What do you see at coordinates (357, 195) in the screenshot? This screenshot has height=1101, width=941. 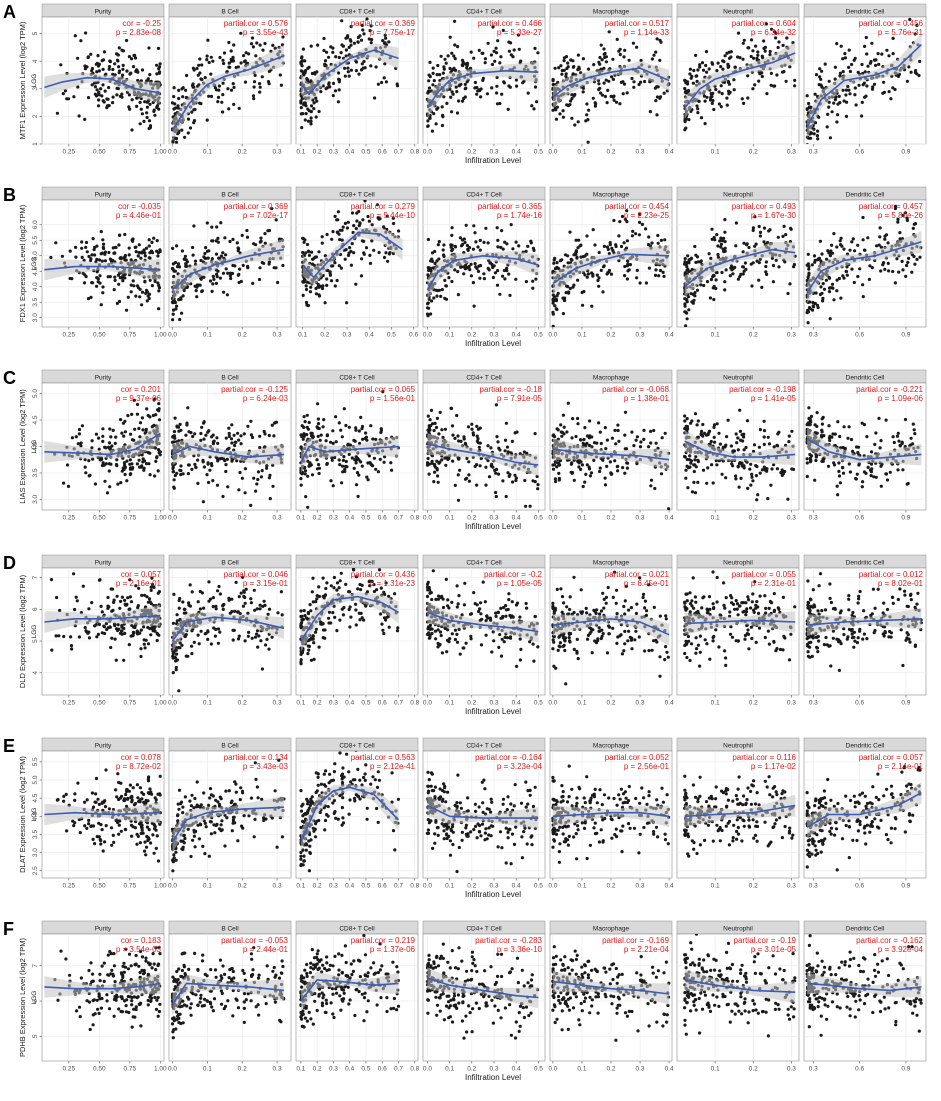 I see `facet-title: CD8+ T Cell` at bounding box center [357, 195].